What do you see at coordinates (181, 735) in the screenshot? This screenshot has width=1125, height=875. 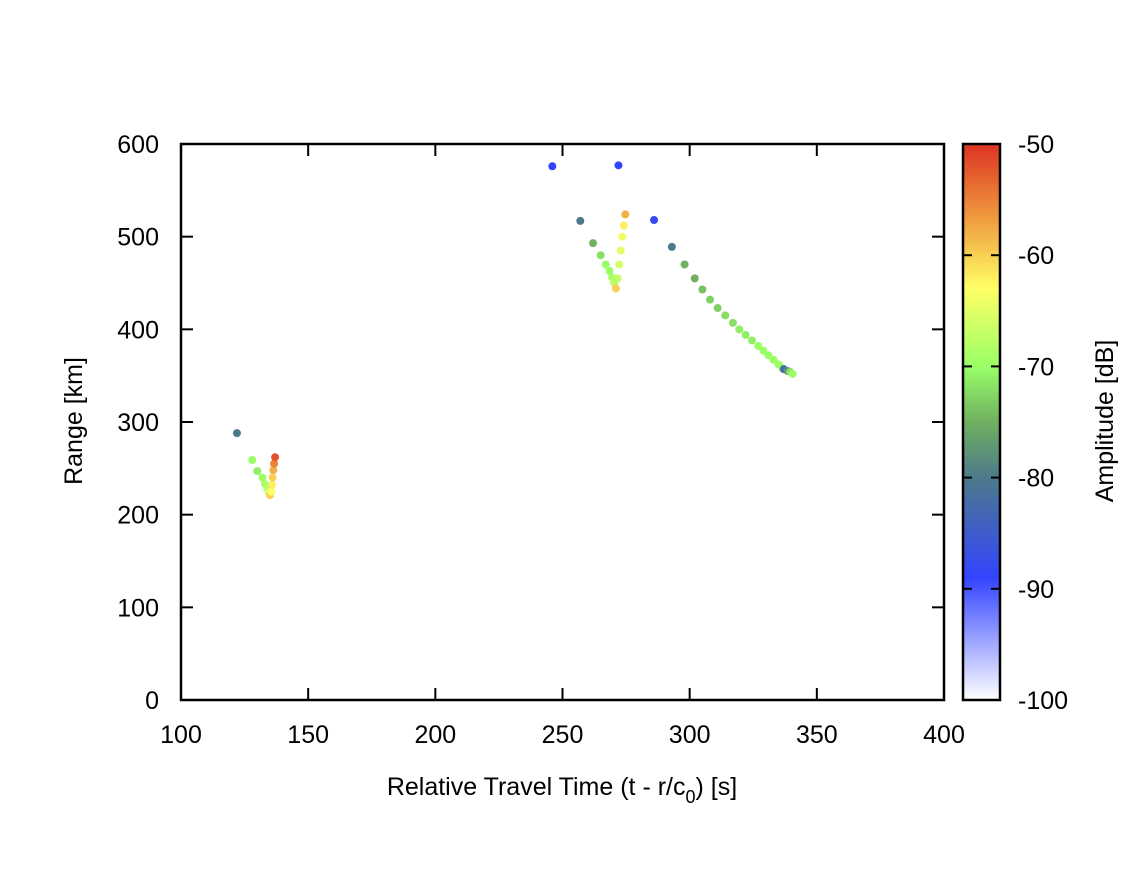 I see `x-tick-label: 100` at bounding box center [181, 735].